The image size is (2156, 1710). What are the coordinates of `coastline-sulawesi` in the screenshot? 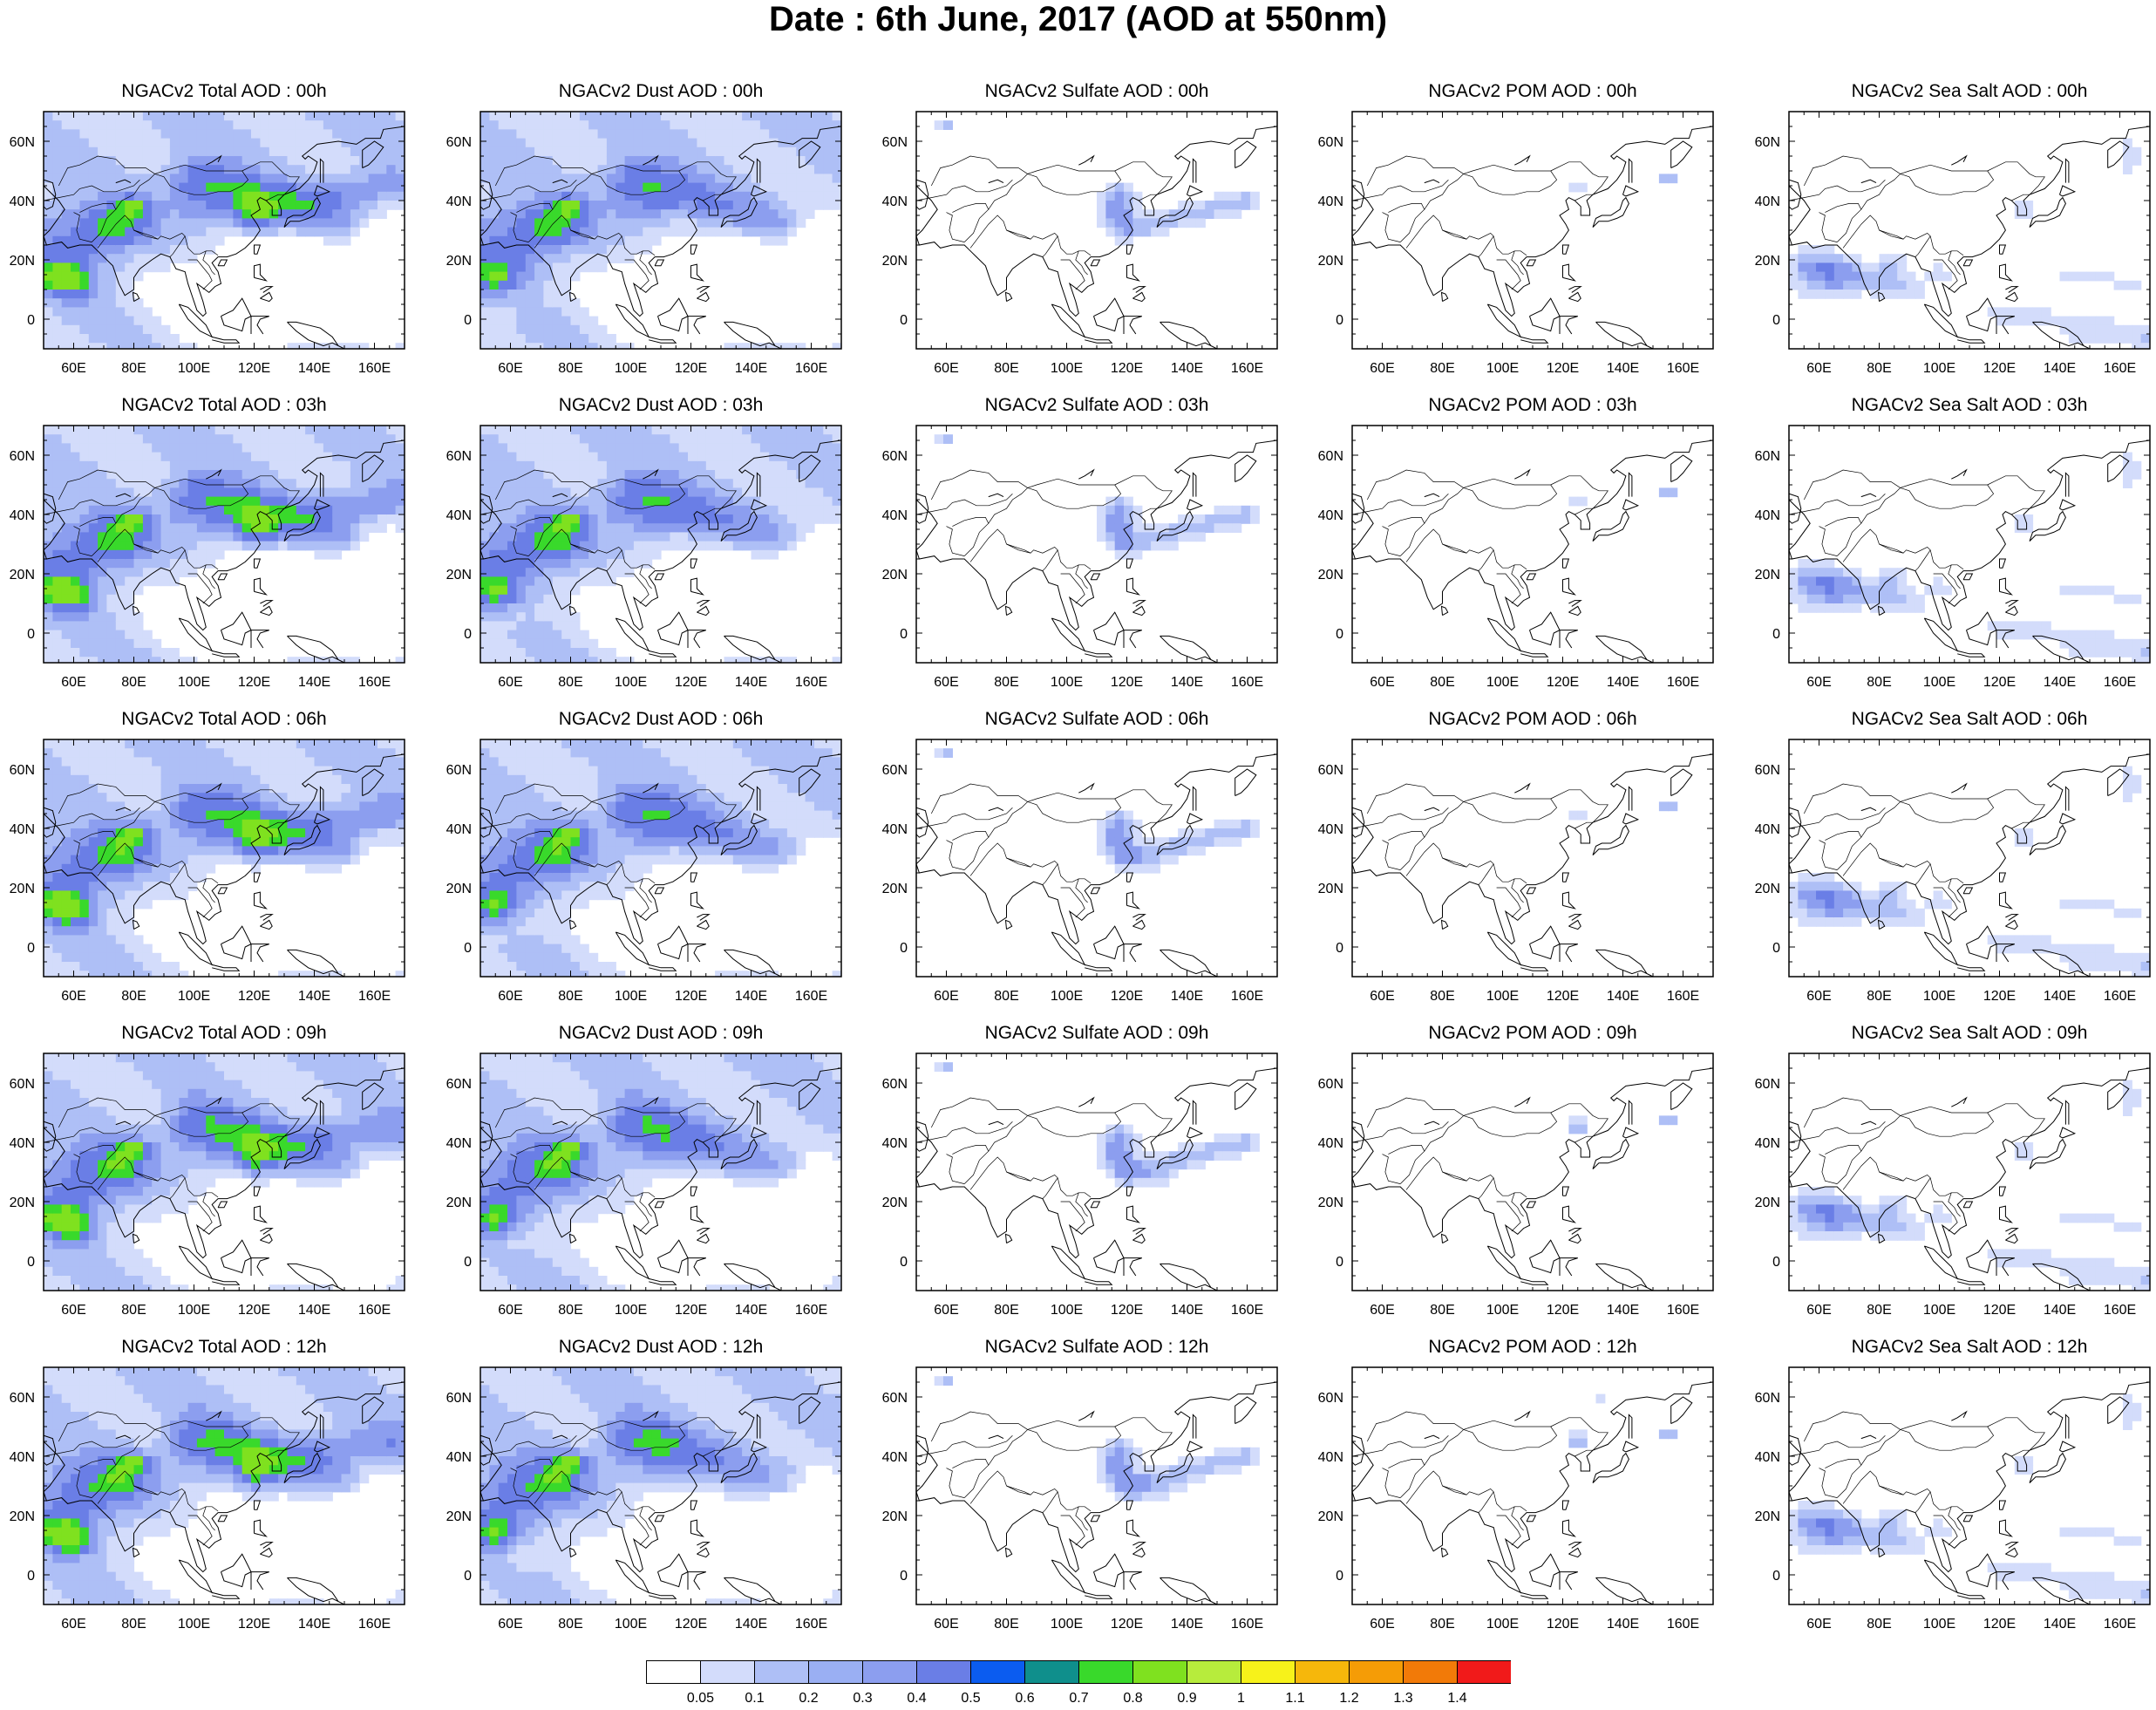 It's located at (260, 1267).